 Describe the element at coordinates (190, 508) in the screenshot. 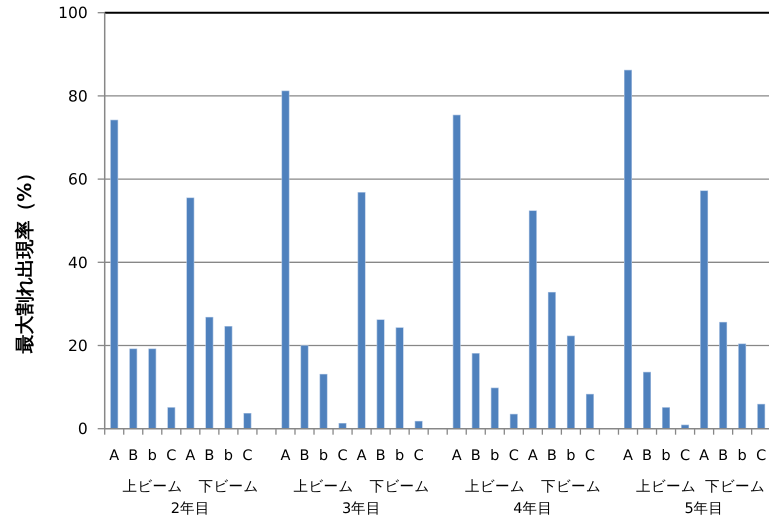

I see `text: 2年目` at that location.